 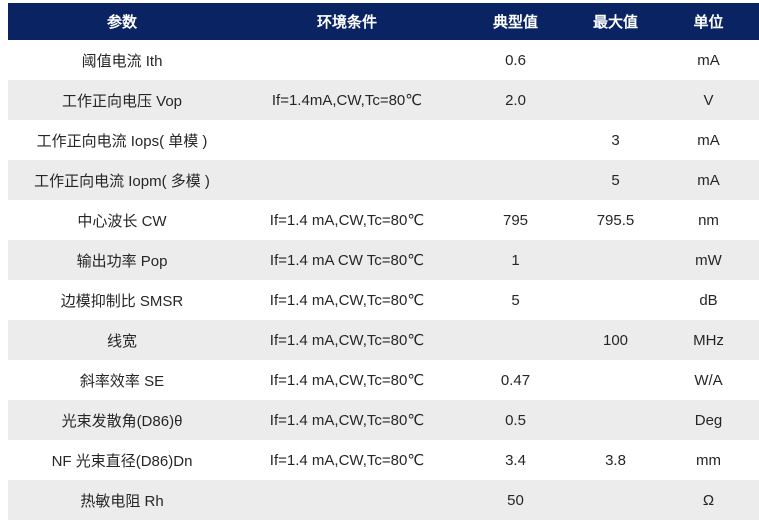 I want to click on table-row: 热敏电阻 Rh 50 Ω, so click(x=383, y=500).